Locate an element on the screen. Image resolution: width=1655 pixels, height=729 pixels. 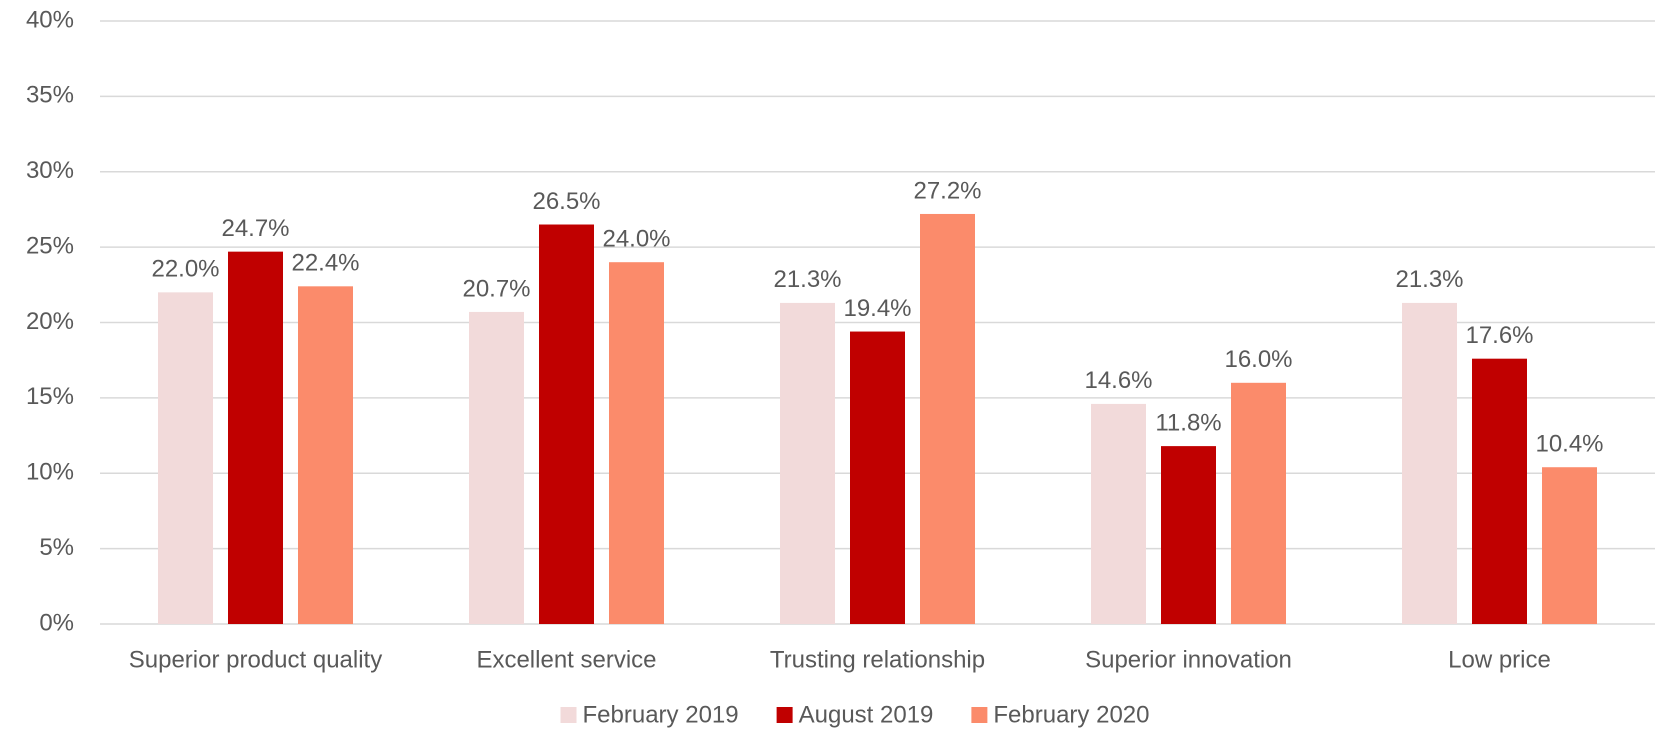
value-label: 20.7% is located at coordinates (496, 288).